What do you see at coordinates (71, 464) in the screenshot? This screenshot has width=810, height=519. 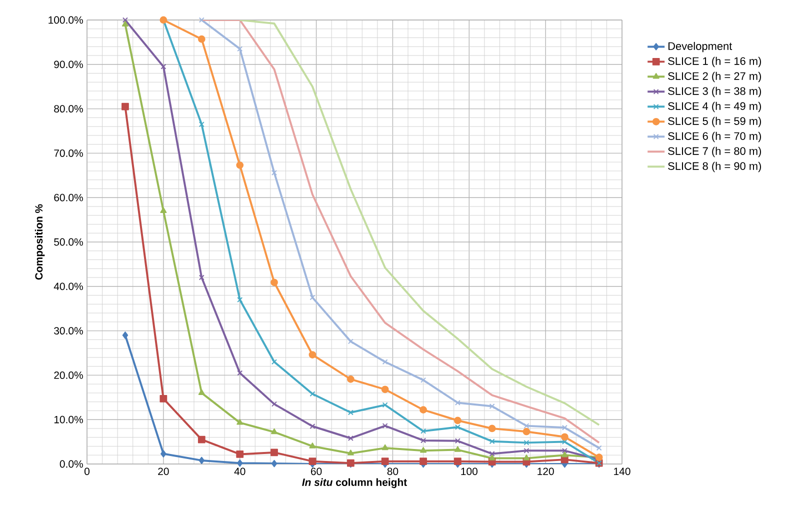 I see `y-tick-label: 0.0%` at bounding box center [71, 464].